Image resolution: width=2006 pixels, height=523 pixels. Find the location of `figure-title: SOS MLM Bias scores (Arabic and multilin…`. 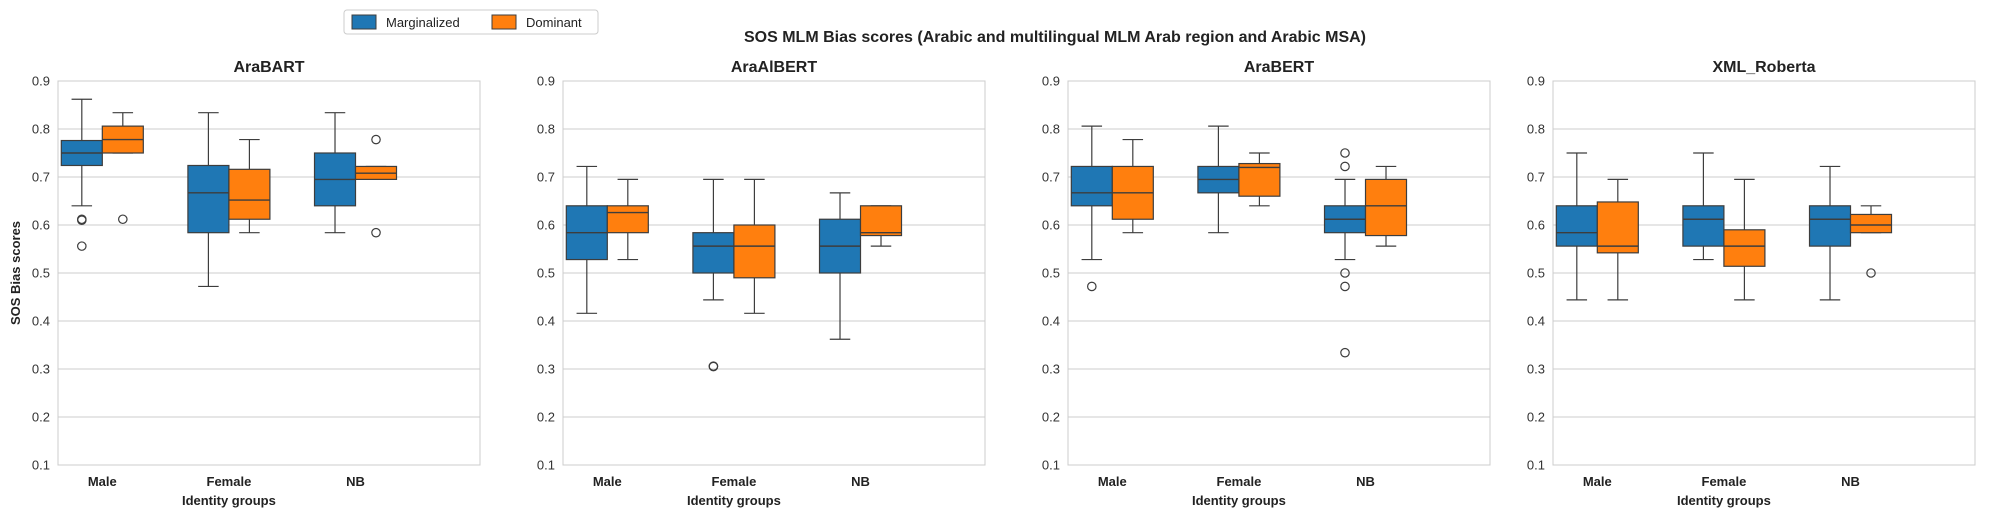

figure-title: SOS MLM Bias scores (Arabic and multilin… is located at coordinates (1055, 37).